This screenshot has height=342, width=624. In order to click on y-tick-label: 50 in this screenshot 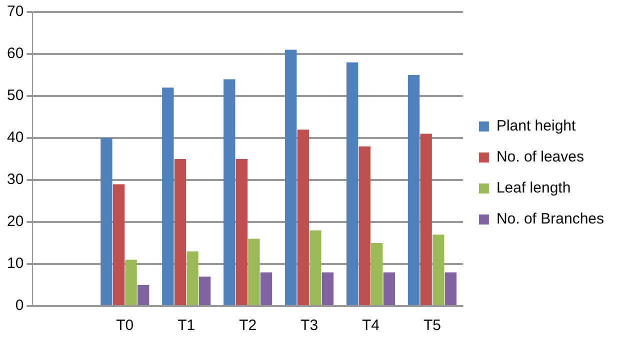, I will do `click(15, 95)`.